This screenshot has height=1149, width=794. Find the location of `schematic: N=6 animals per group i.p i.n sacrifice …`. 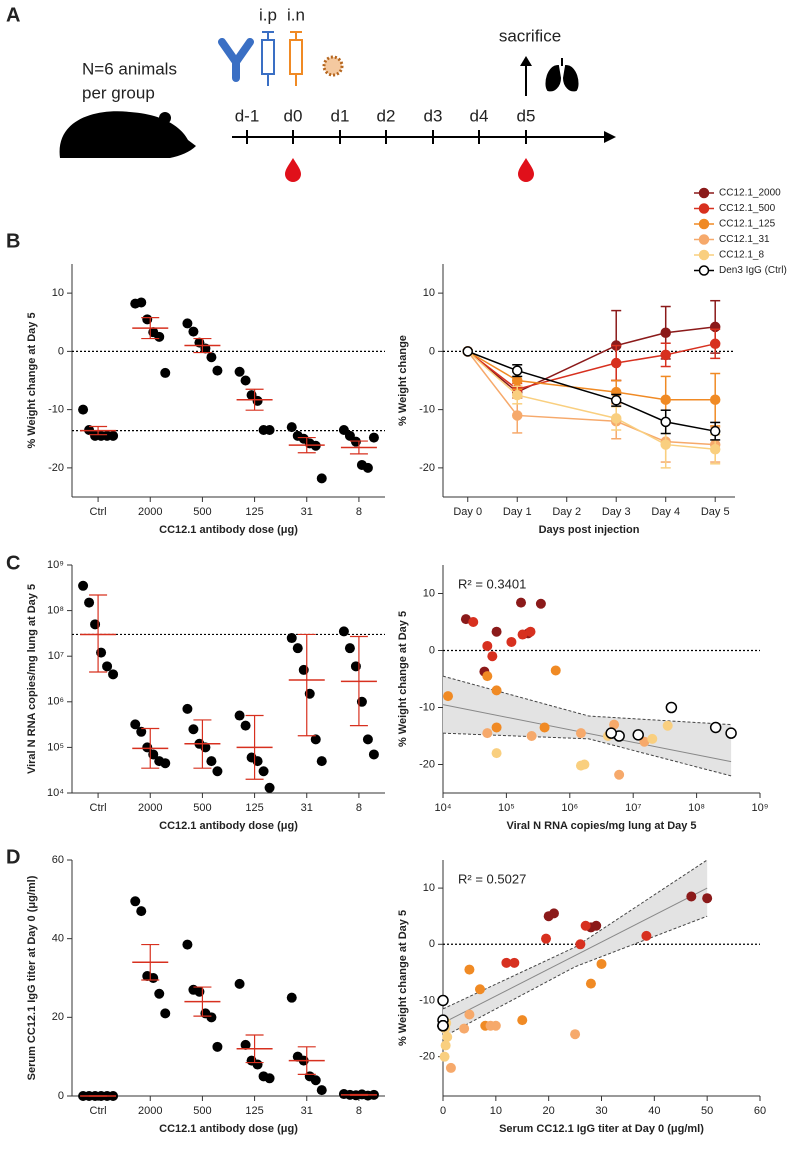

schematic: N=6 animals per group i.p i.n sacrifice … is located at coordinates (337, 93).